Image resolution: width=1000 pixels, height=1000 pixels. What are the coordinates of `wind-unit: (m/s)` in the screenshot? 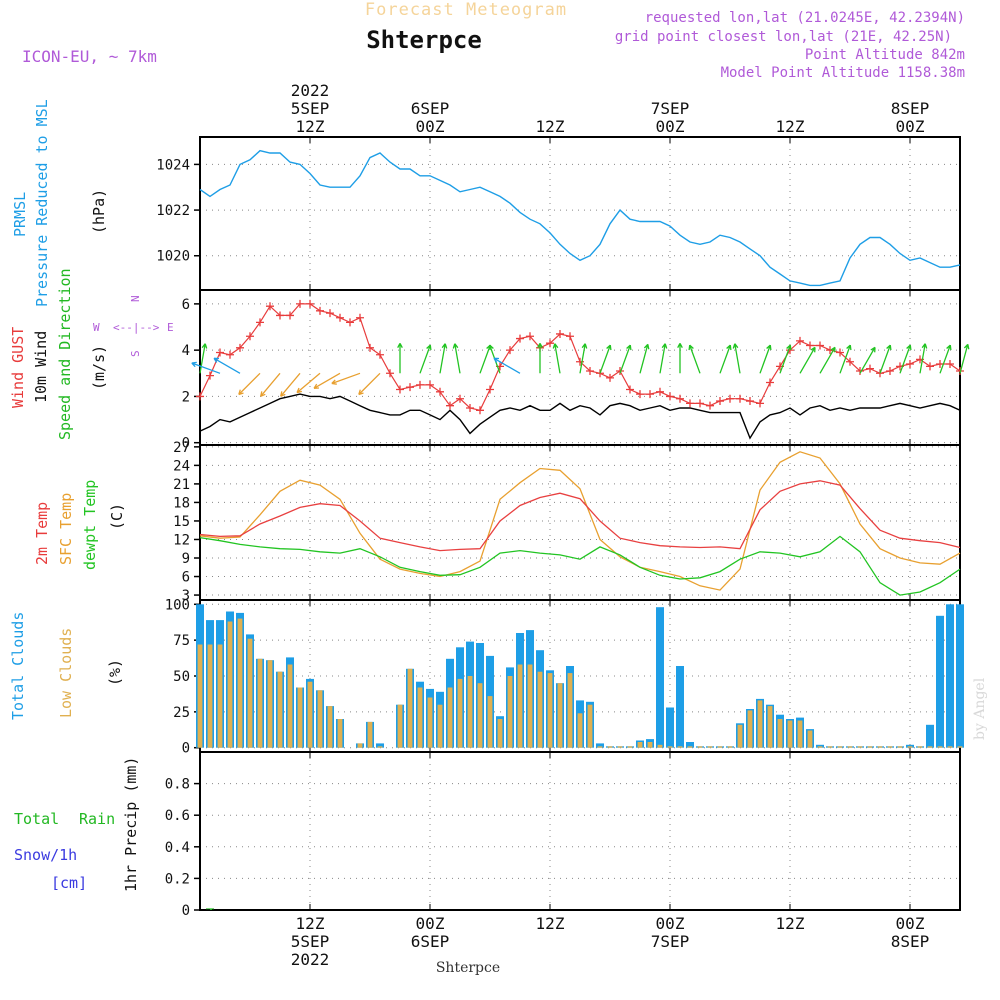 It's located at (99, 367).